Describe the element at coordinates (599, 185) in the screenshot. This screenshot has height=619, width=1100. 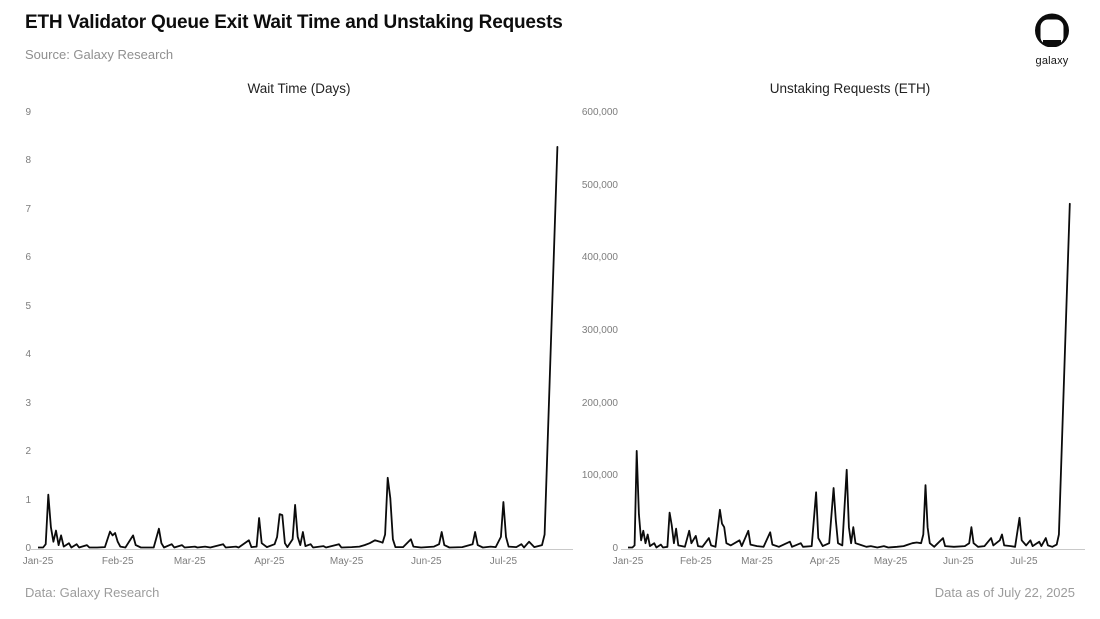
I see `y-tick-label: 500,000` at that location.